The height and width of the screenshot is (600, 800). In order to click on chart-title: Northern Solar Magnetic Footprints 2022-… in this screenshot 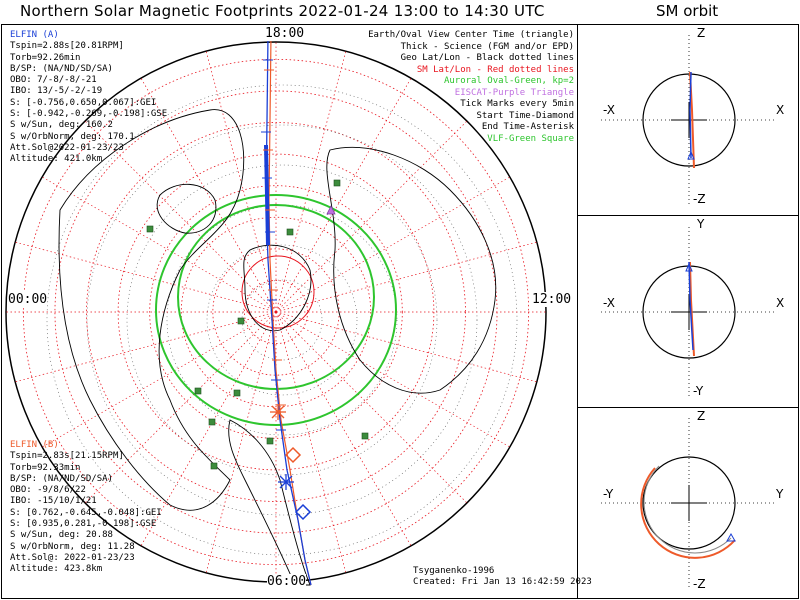, I will do `click(282, 11)`.